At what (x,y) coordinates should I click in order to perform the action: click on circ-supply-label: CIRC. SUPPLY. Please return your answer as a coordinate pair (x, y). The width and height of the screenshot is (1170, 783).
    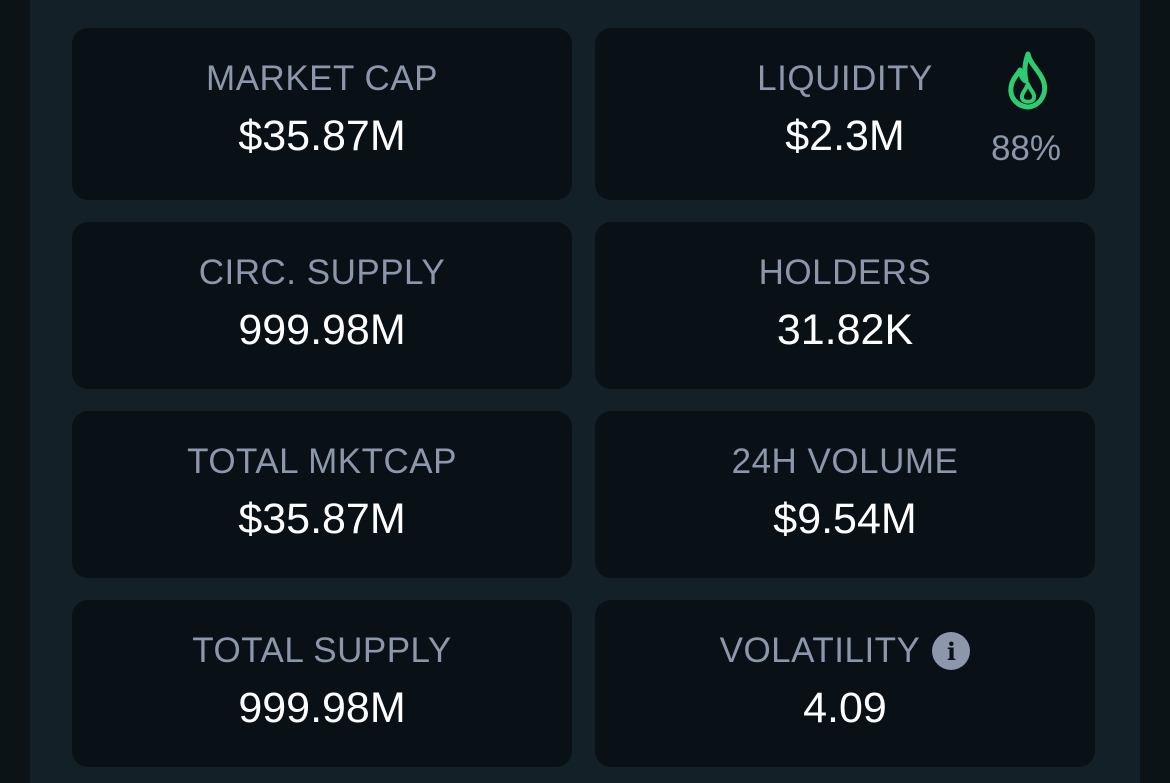
    Looking at the image, I should click on (322, 272).